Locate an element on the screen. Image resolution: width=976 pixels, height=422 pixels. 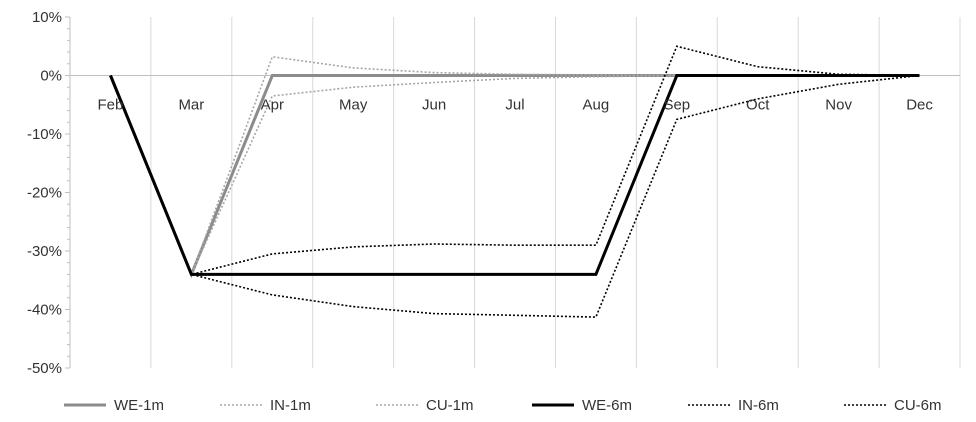
x-tick-label: Sep is located at coordinates (676, 105).